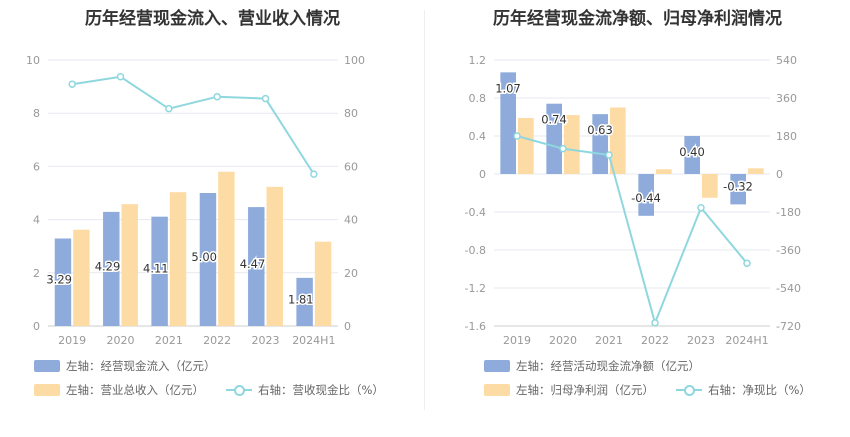 This screenshot has width=850, height=437. Describe the element at coordinates (135, 390) in the screenshot. I see `legend-label: 左轴：营业总收入（亿元）` at that location.